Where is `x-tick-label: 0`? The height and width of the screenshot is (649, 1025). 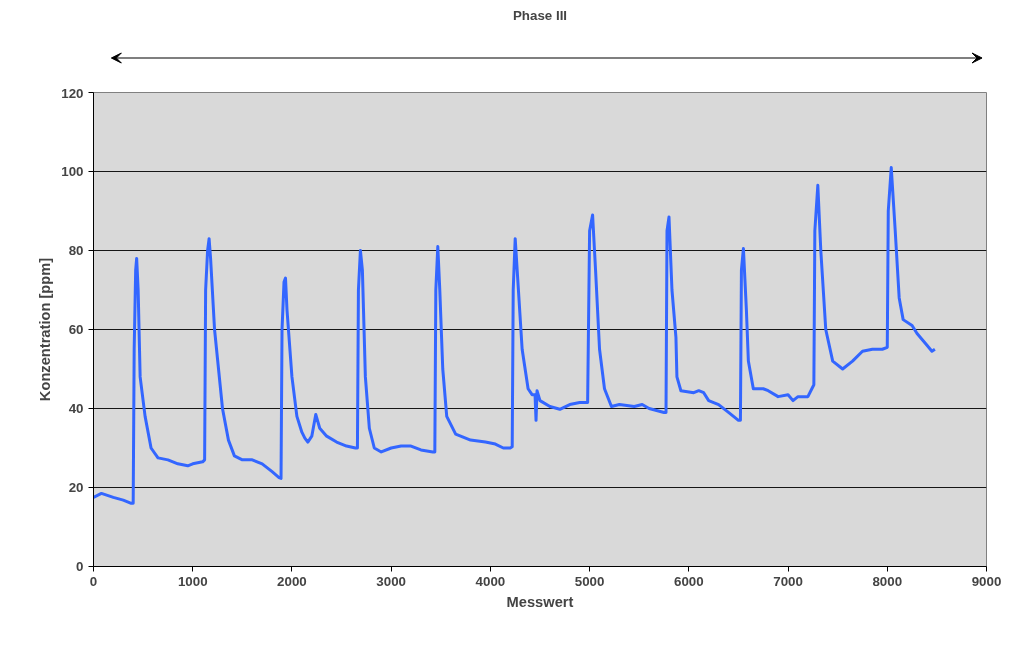
x-tick-label: 0 is located at coordinates (93, 581).